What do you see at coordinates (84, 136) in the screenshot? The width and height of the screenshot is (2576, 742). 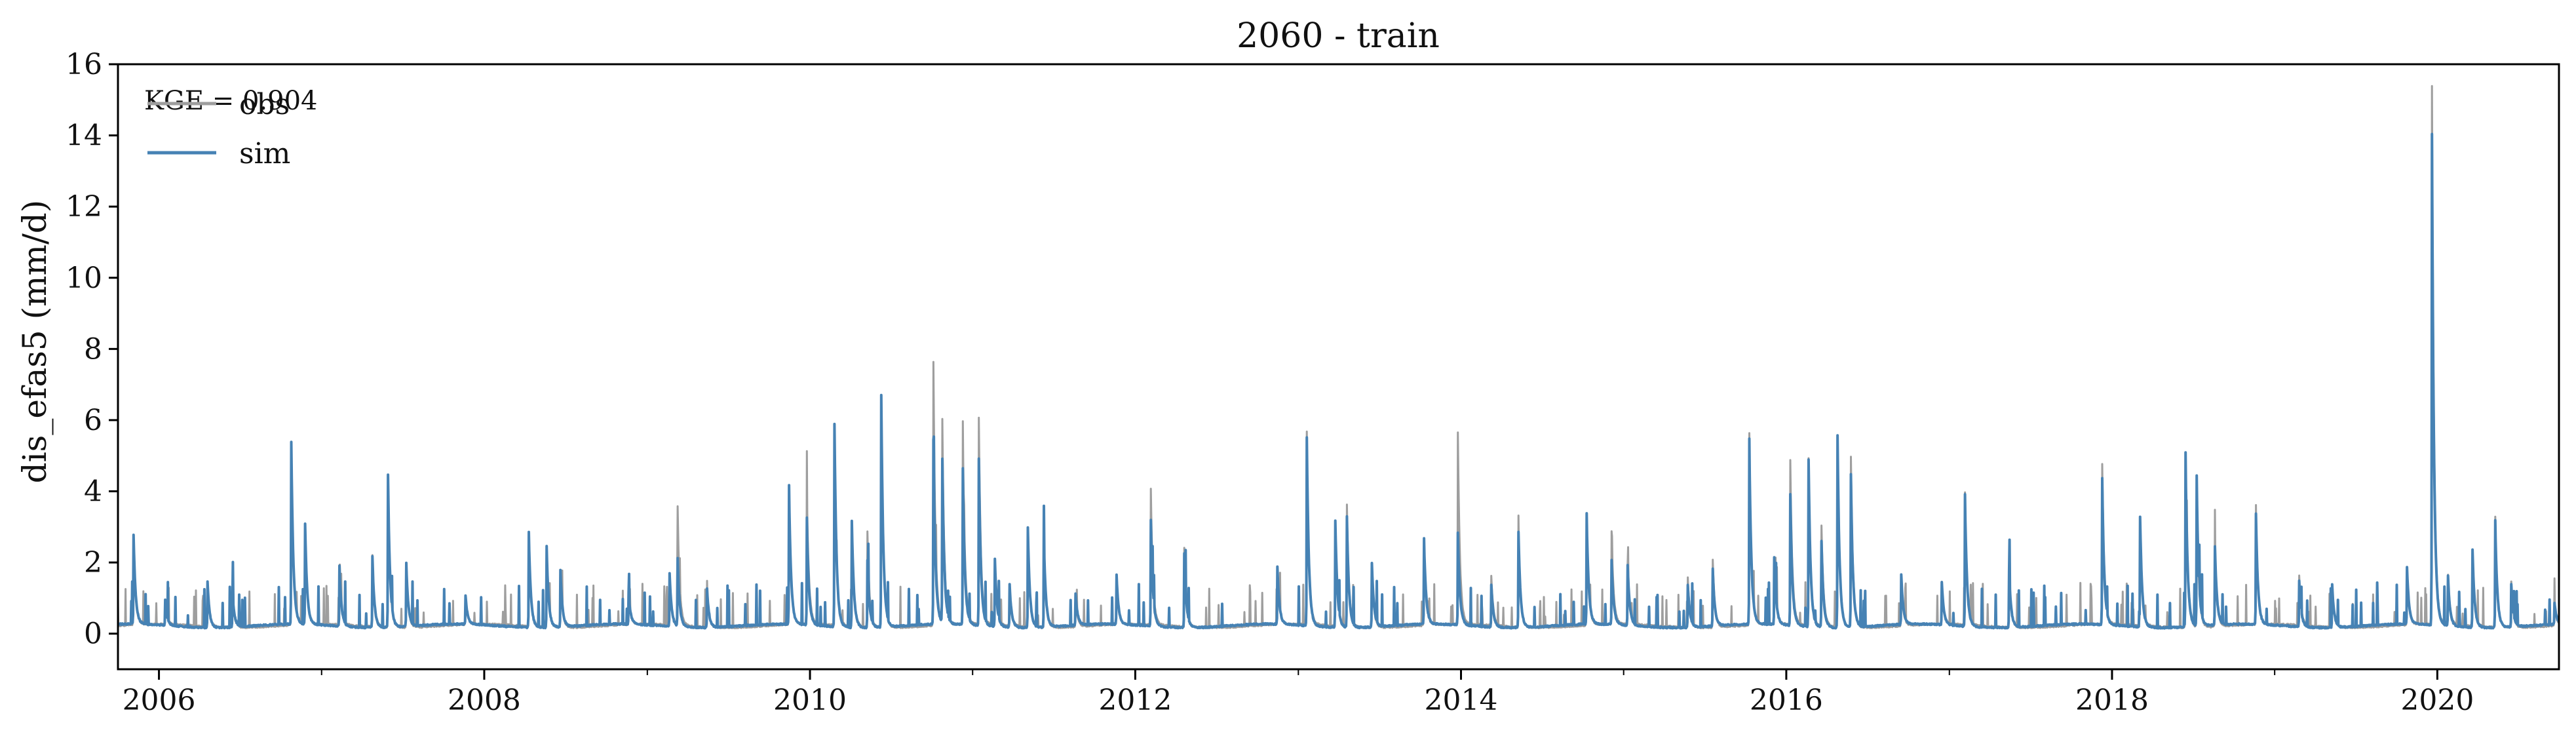 I see `y-tick-label: 14` at bounding box center [84, 136].